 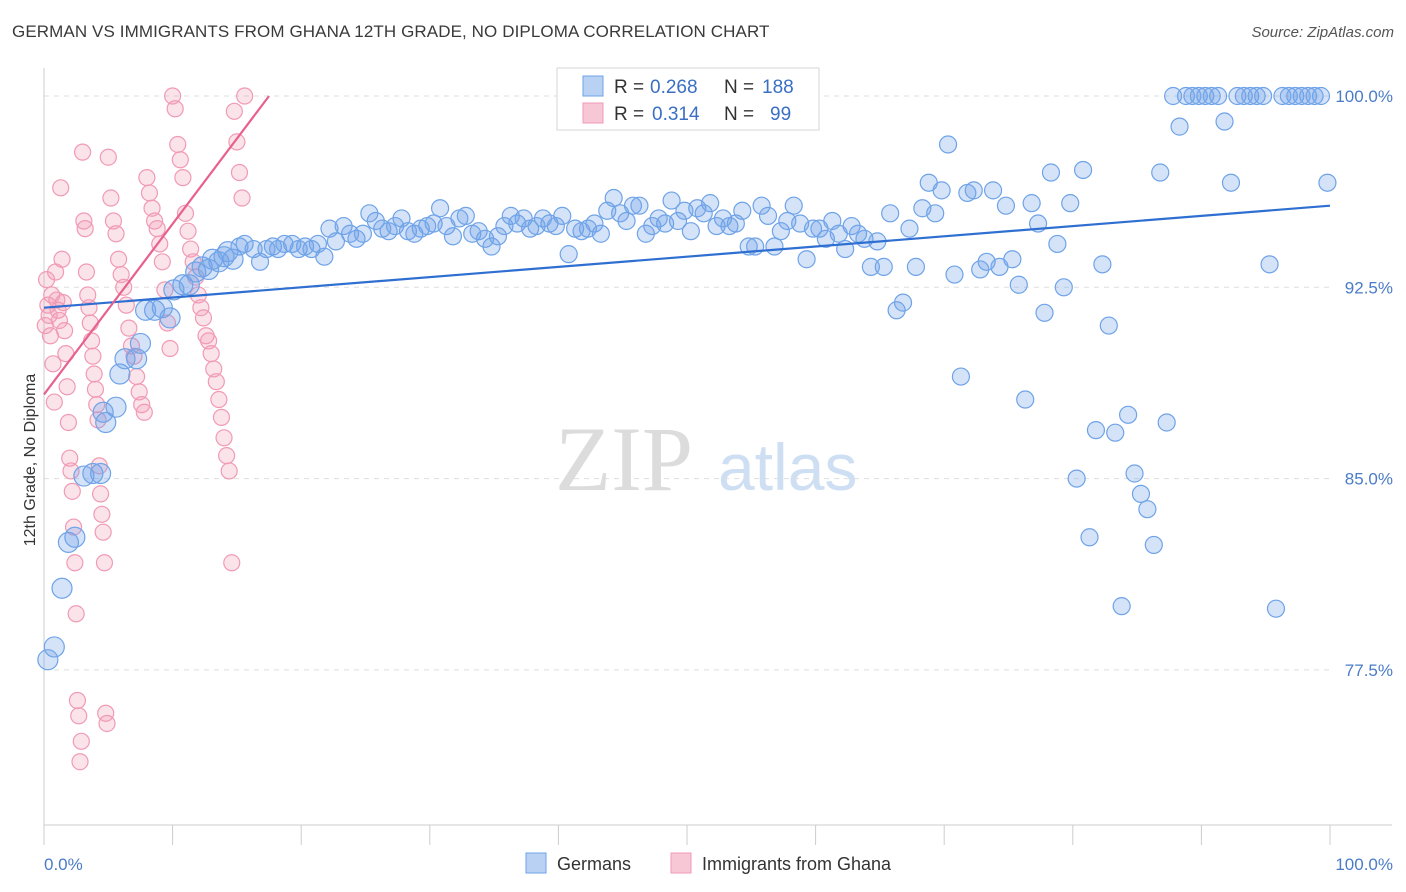 What do you see at coordinates (30, 460) in the screenshot?
I see `y-axis-title: 12th Grade, No Diploma` at bounding box center [30, 460].